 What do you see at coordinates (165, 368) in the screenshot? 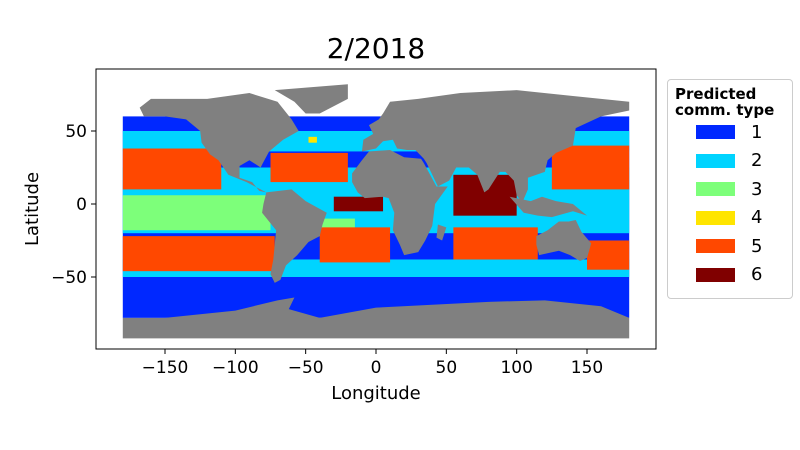
I see `x-tick-label: −150` at bounding box center [165, 368].